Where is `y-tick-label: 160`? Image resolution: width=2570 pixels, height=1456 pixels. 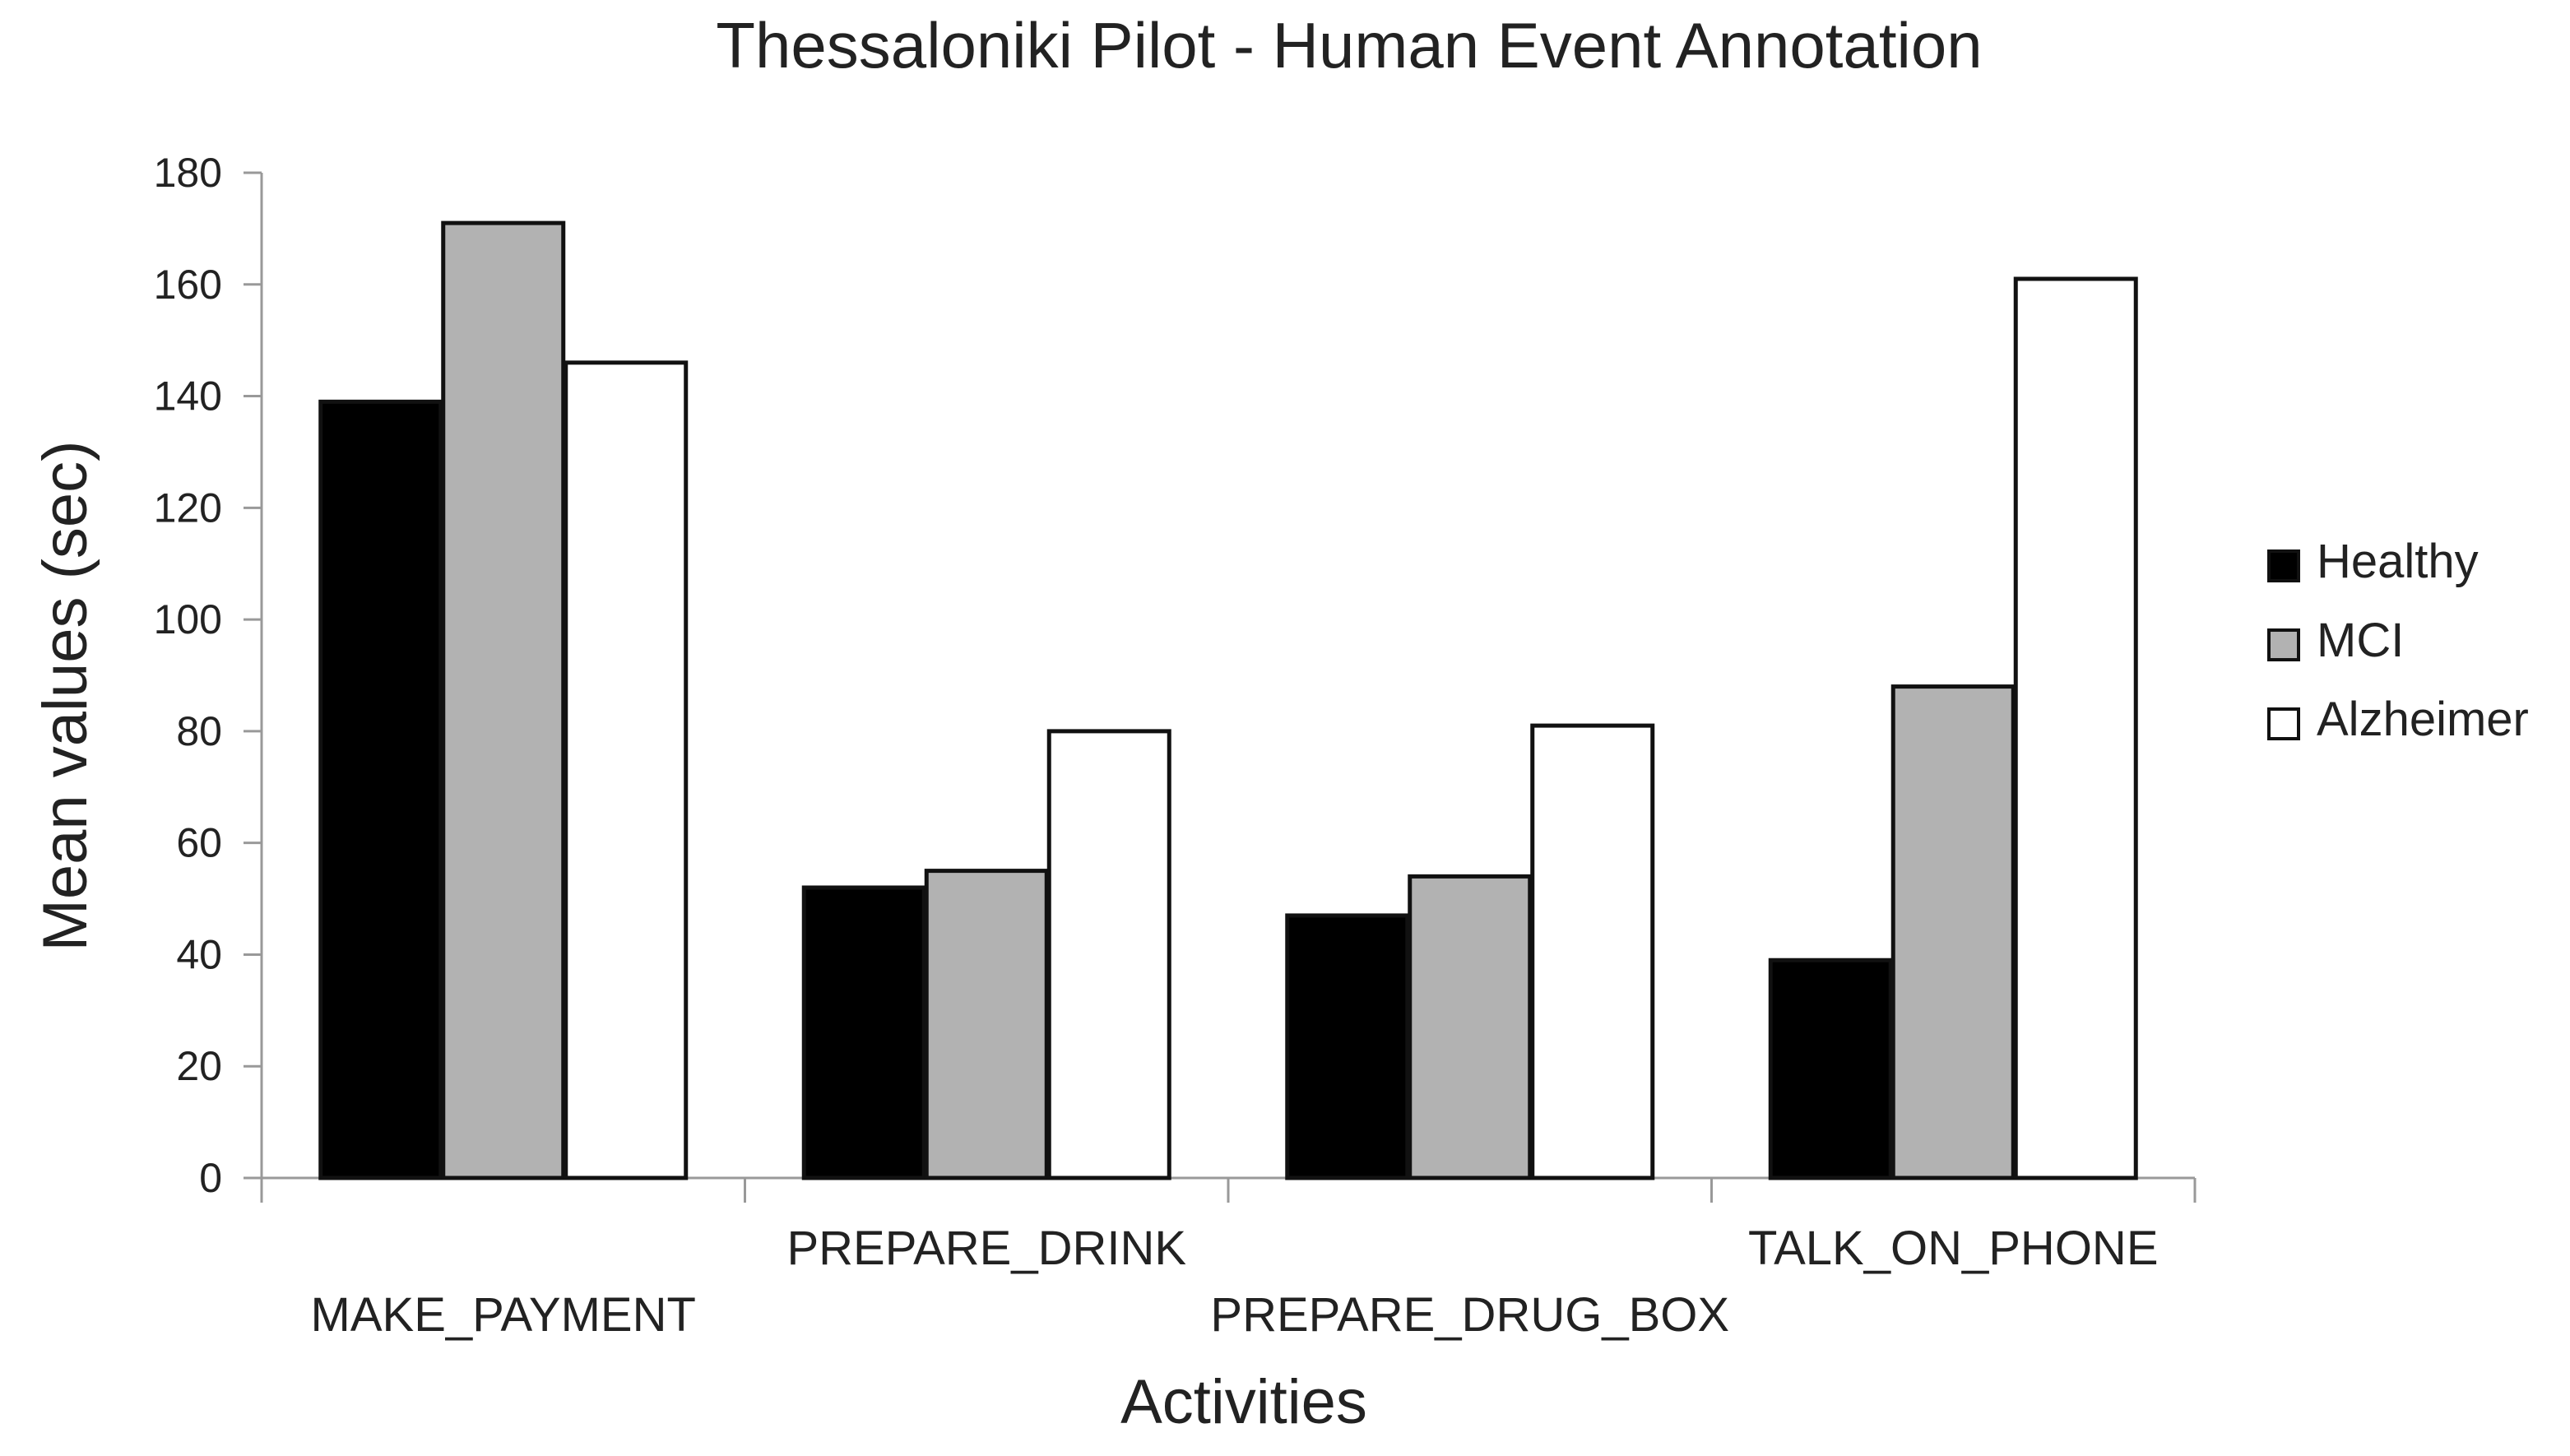
y-tick-label: 160 is located at coordinates (188, 285).